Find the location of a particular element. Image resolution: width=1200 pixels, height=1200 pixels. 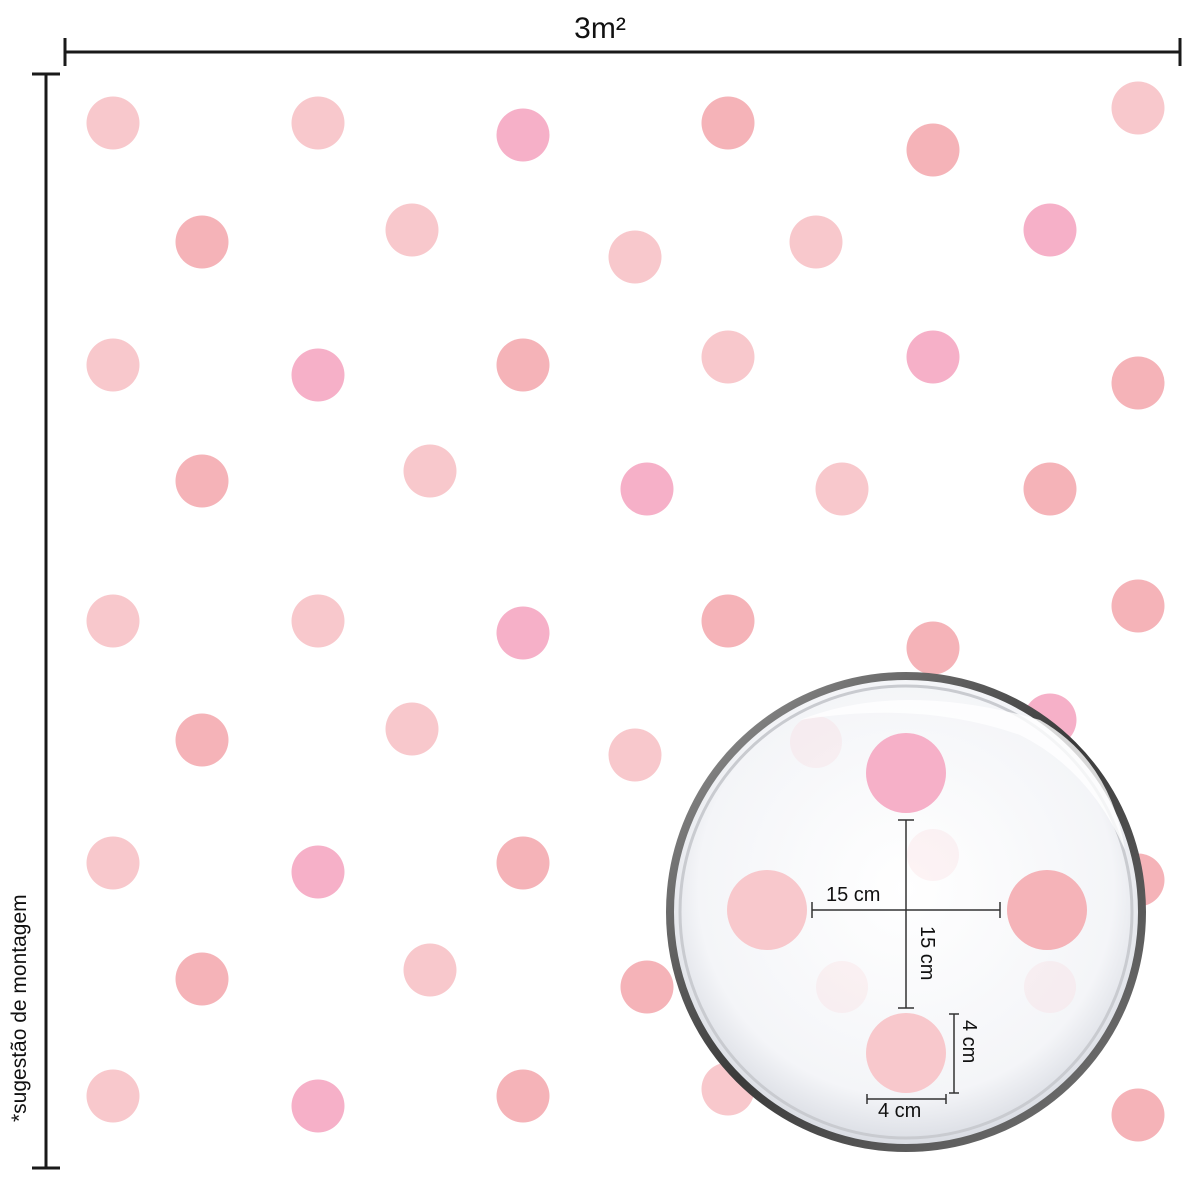

width-label: 3m² is located at coordinates (600, 28).